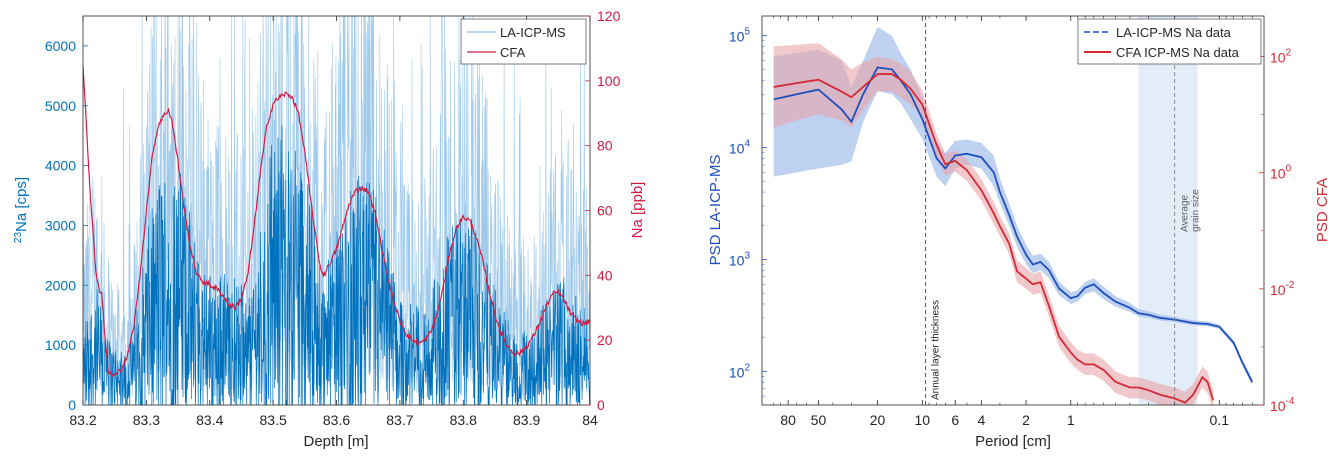 The height and width of the screenshot is (460, 1334). What do you see at coordinates (1281, 173) in the screenshot?
I see `chart2-right-y-tick-label: 100` at bounding box center [1281, 173].